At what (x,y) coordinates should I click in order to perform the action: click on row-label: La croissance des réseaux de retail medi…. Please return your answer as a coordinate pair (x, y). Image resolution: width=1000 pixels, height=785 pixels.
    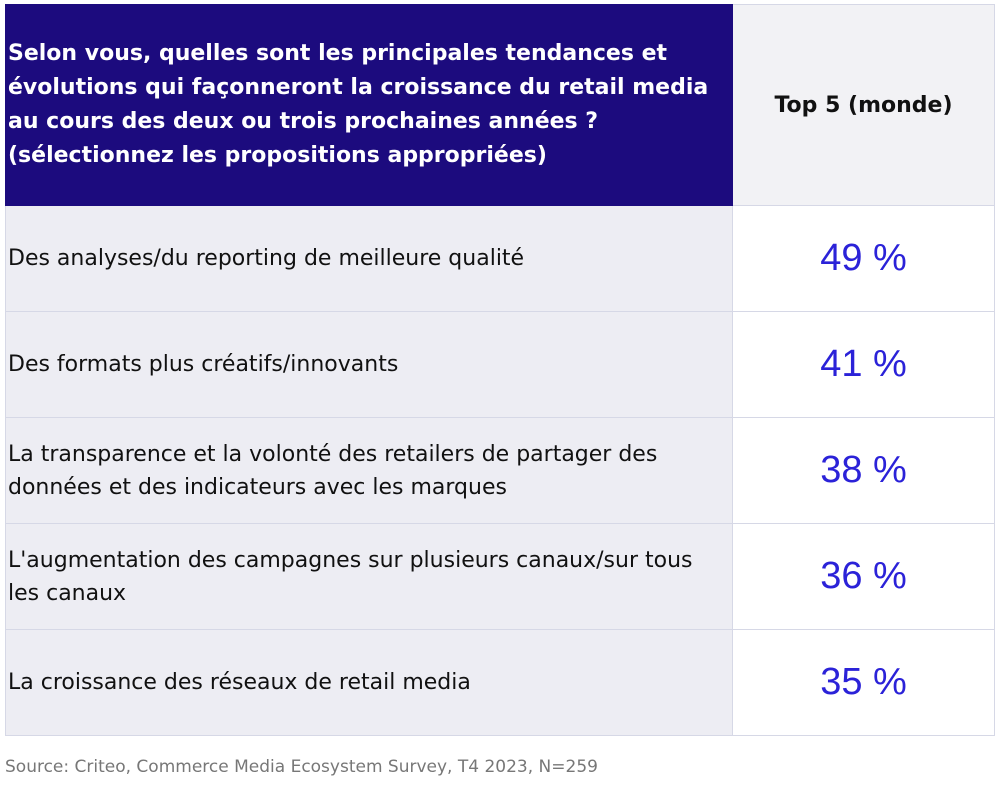
    Looking at the image, I should click on (369, 682).